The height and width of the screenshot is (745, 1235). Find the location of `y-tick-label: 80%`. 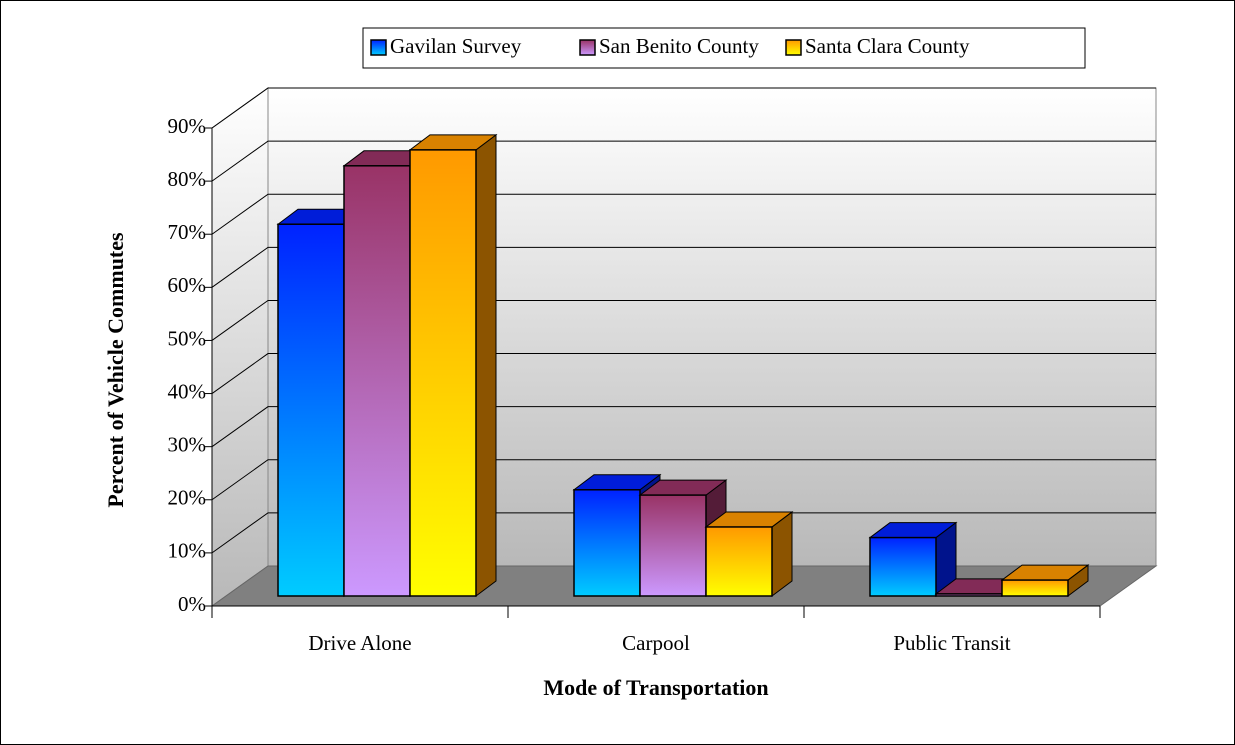

y-tick-label: 80% is located at coordinates (187, 179).